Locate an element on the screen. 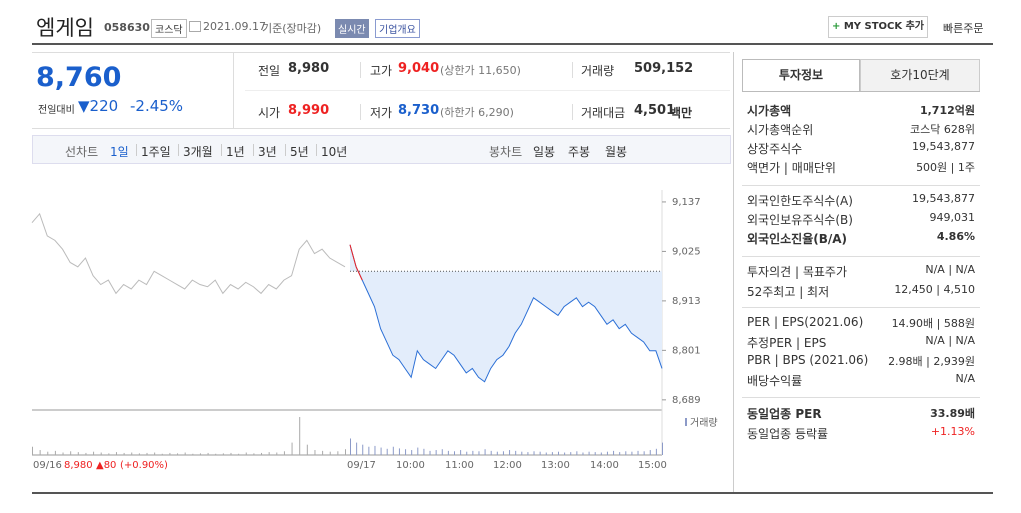  market-badge: 코스닥 is located at coordinates (169, 28).